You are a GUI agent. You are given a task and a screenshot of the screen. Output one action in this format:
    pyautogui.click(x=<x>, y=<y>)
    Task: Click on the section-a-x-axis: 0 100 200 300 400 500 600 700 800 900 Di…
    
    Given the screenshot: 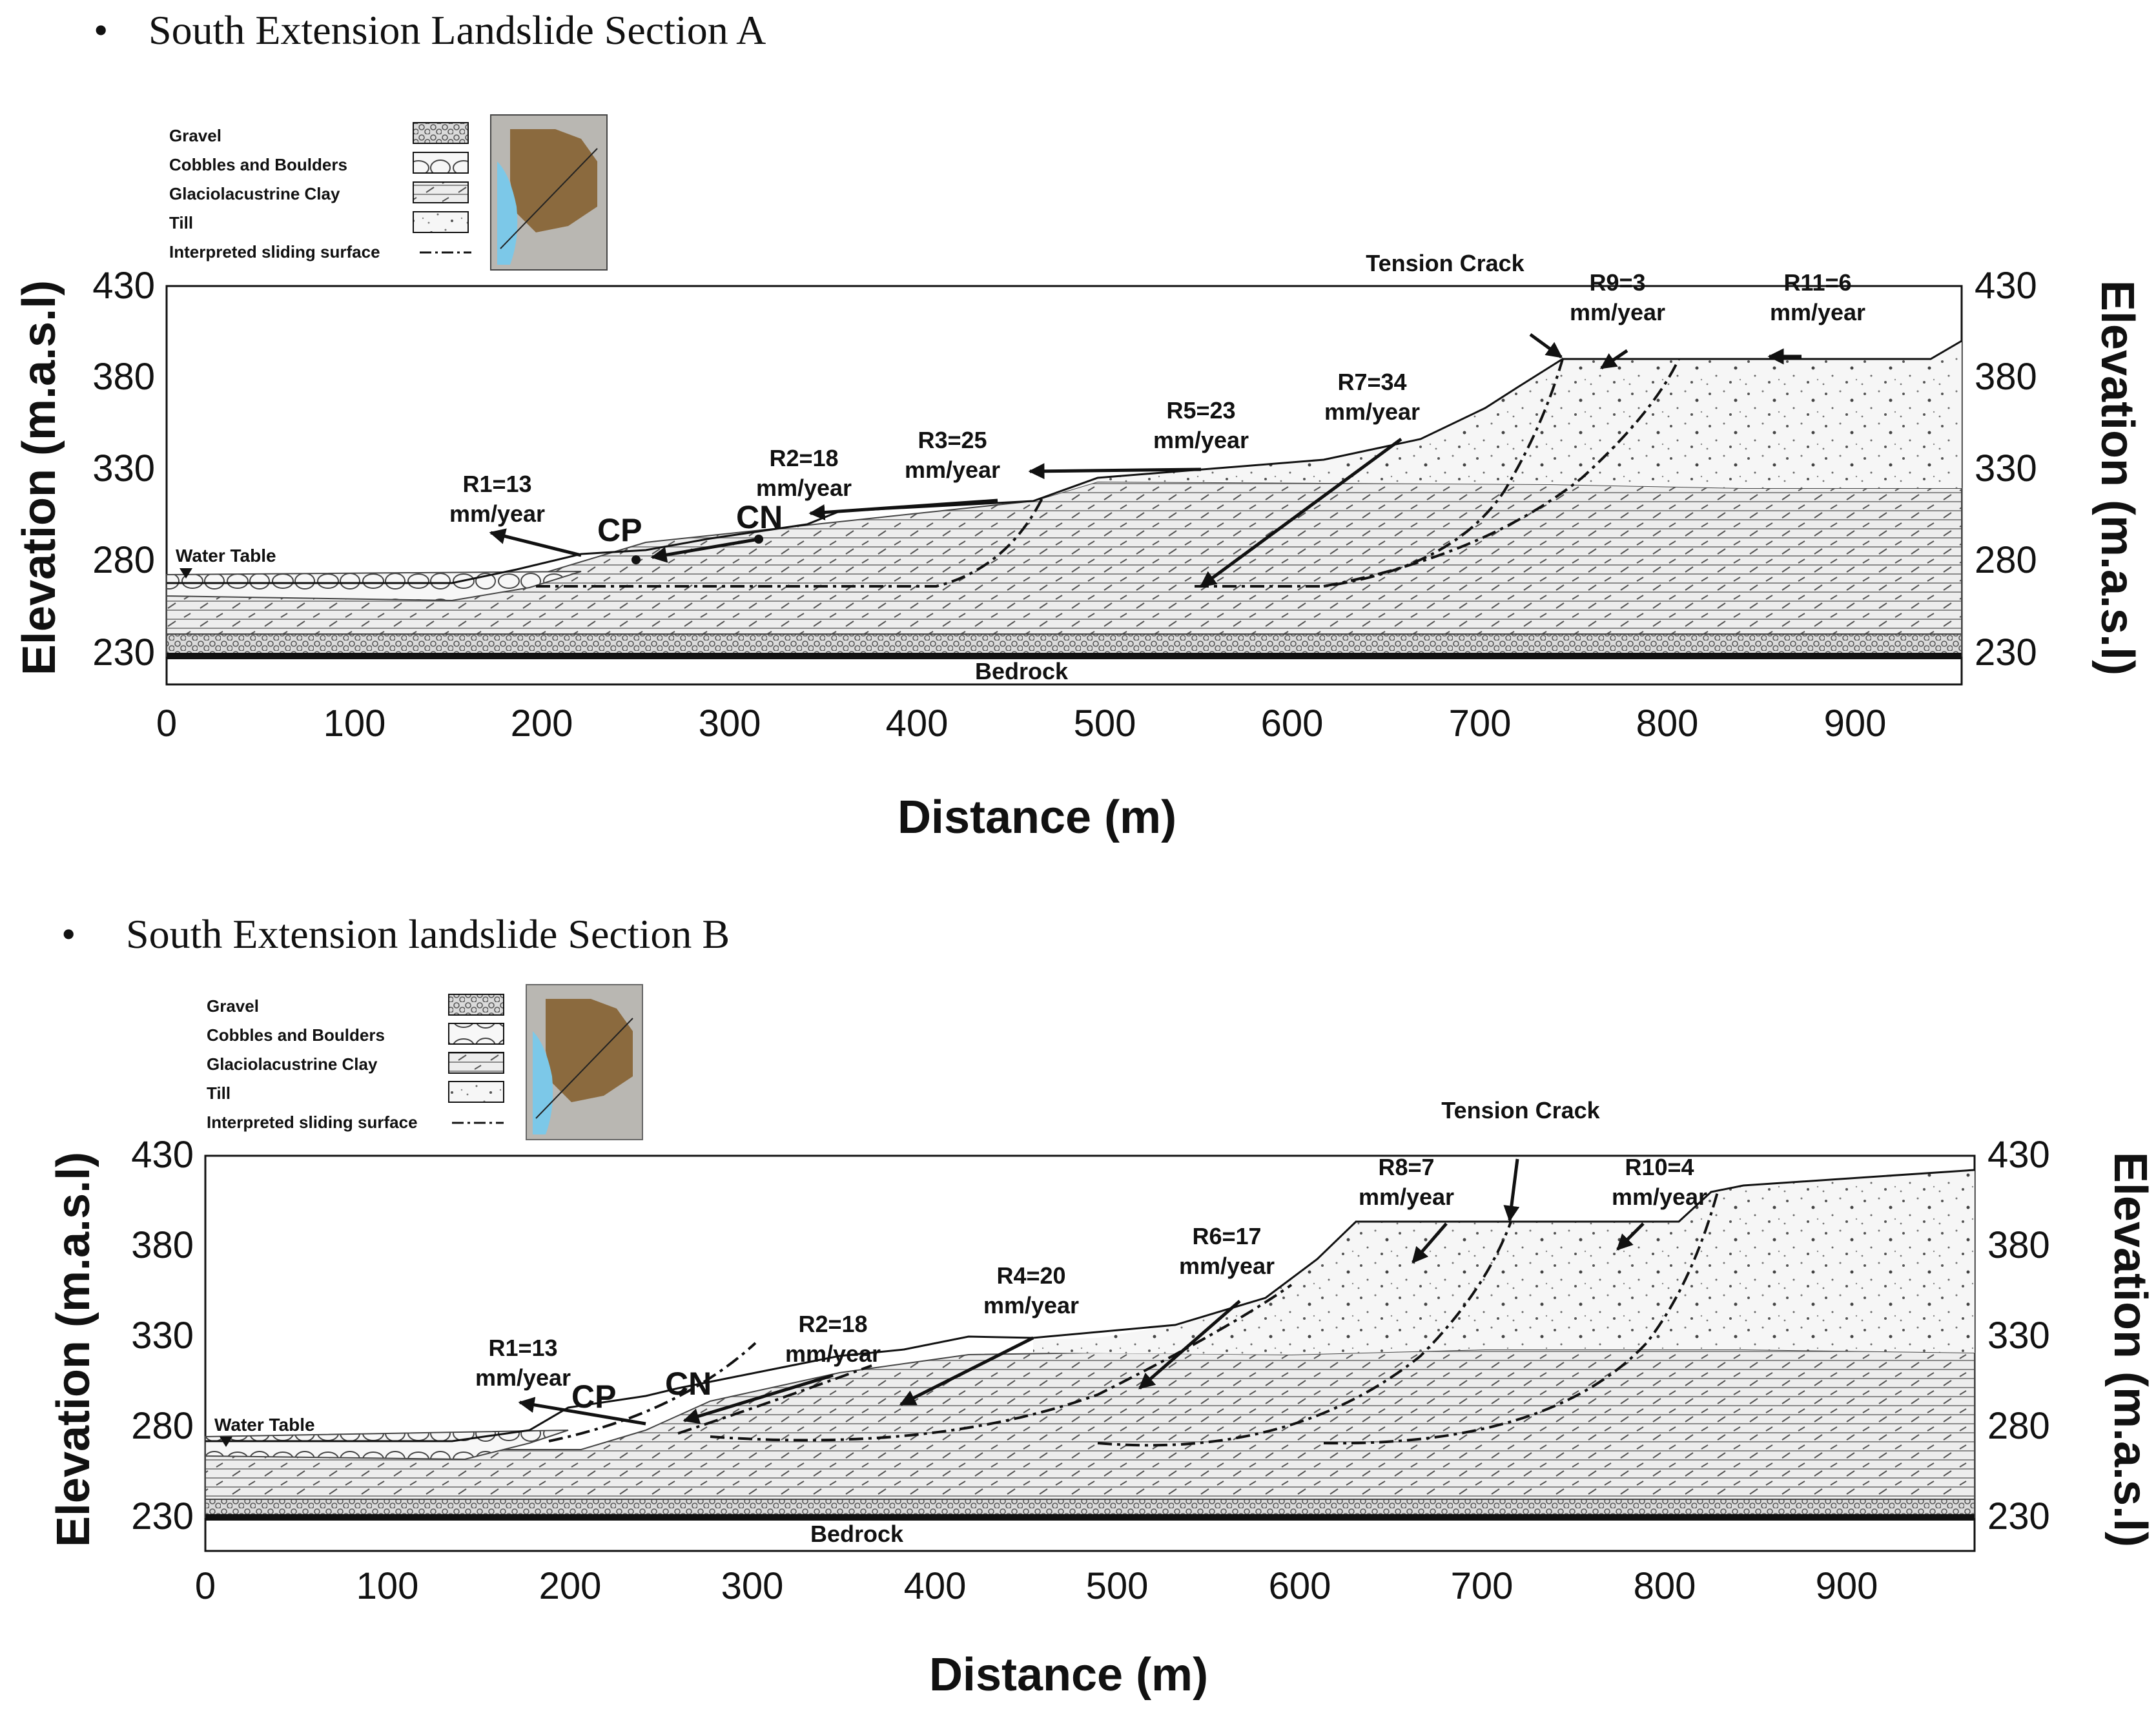 What is the action you would take?
    pyautogui.click(x=1021, y=773)
    